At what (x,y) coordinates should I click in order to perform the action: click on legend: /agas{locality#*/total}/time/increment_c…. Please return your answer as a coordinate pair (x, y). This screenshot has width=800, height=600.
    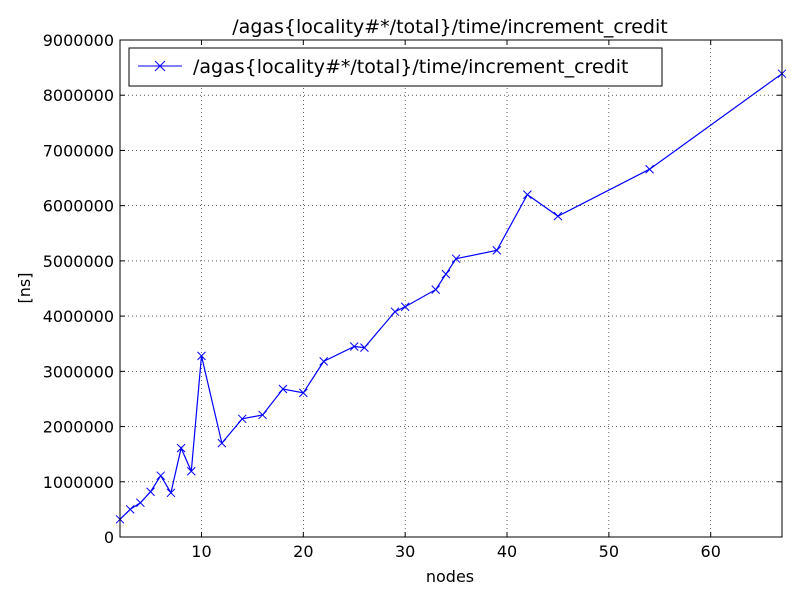
    Looking at the image, I should click on (395, 67).